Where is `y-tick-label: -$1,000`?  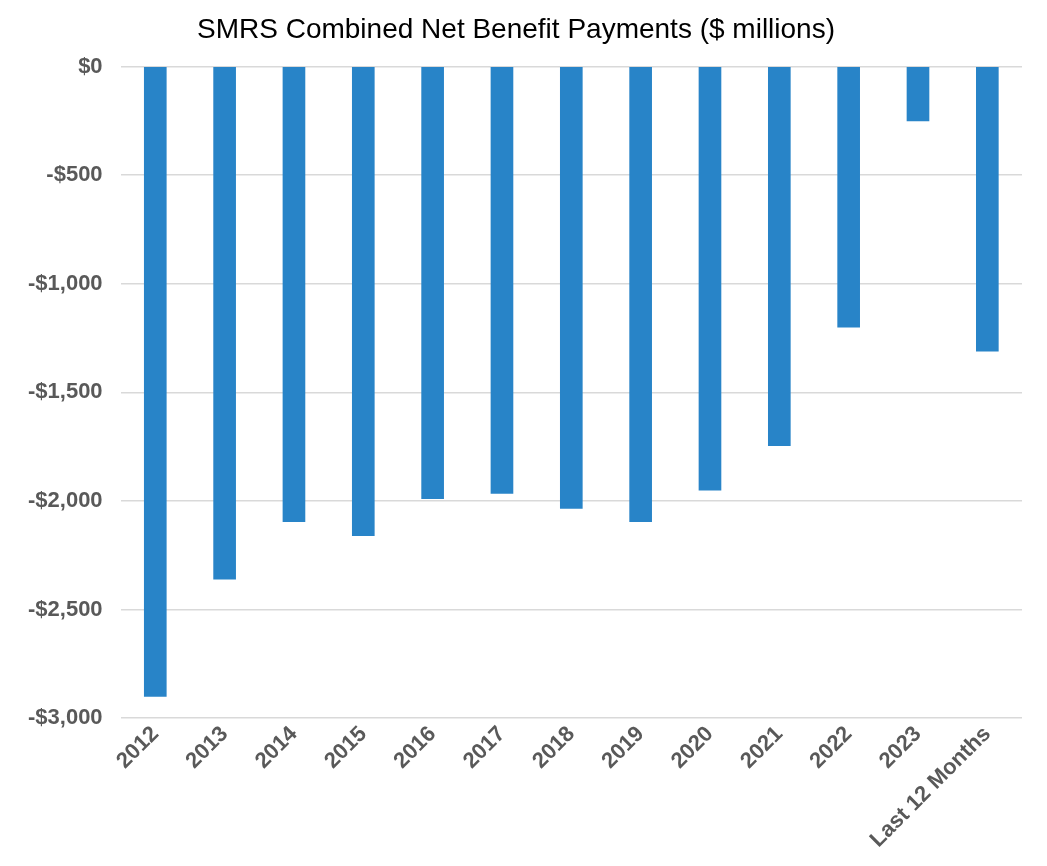
y-tick-label: -$1,000 is located at coordinates (65, 282).